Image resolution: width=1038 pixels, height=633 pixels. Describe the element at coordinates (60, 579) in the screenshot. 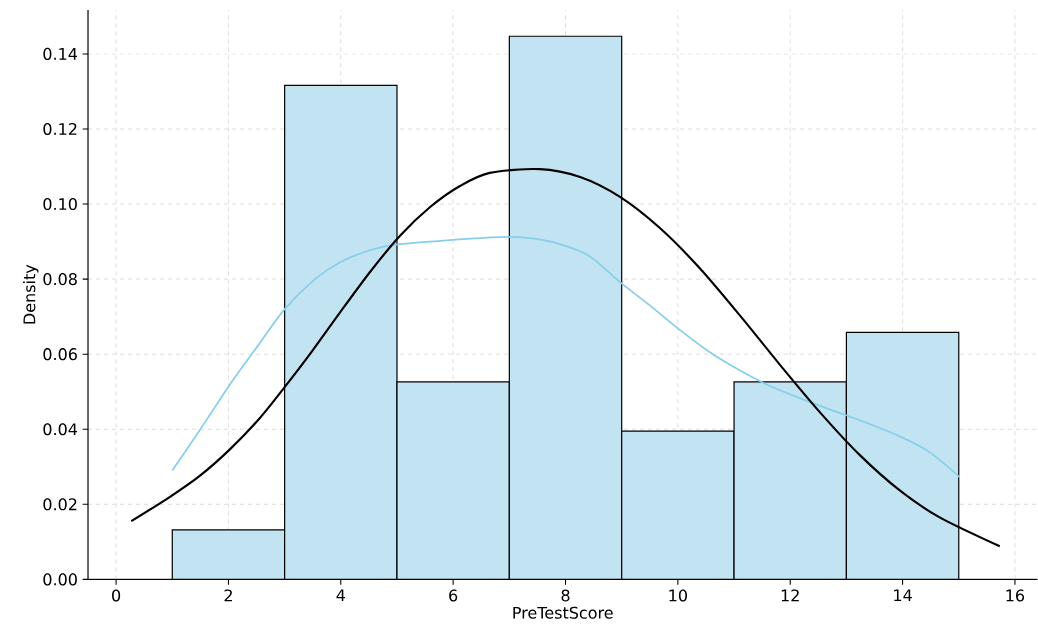

I see `y-tick-label: 0.00` at that location.